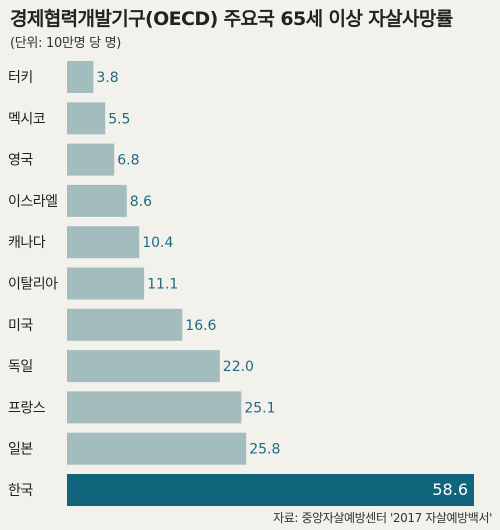 The width and height of the screenshot is (500, 530). Describe the element at coordinates (27, 119) in the screenshot. I see `category-label: 멕시코` at that location.